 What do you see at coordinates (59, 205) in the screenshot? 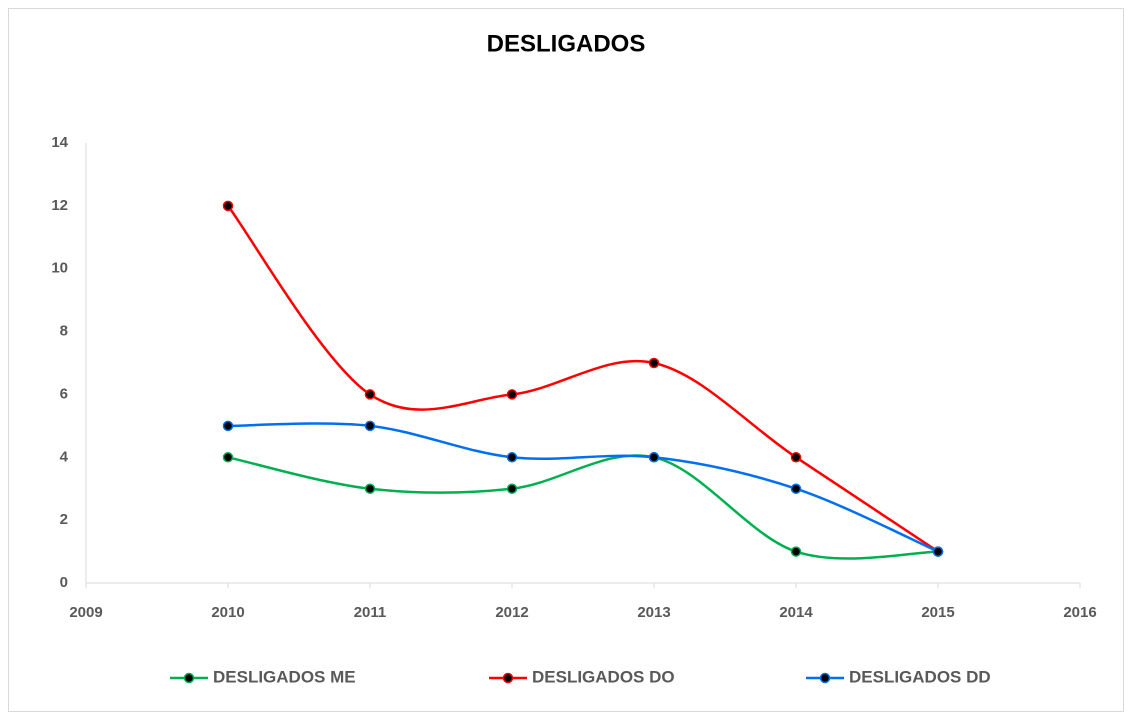
I see `y-tick-label: 12` at bounding box center [59, 205].